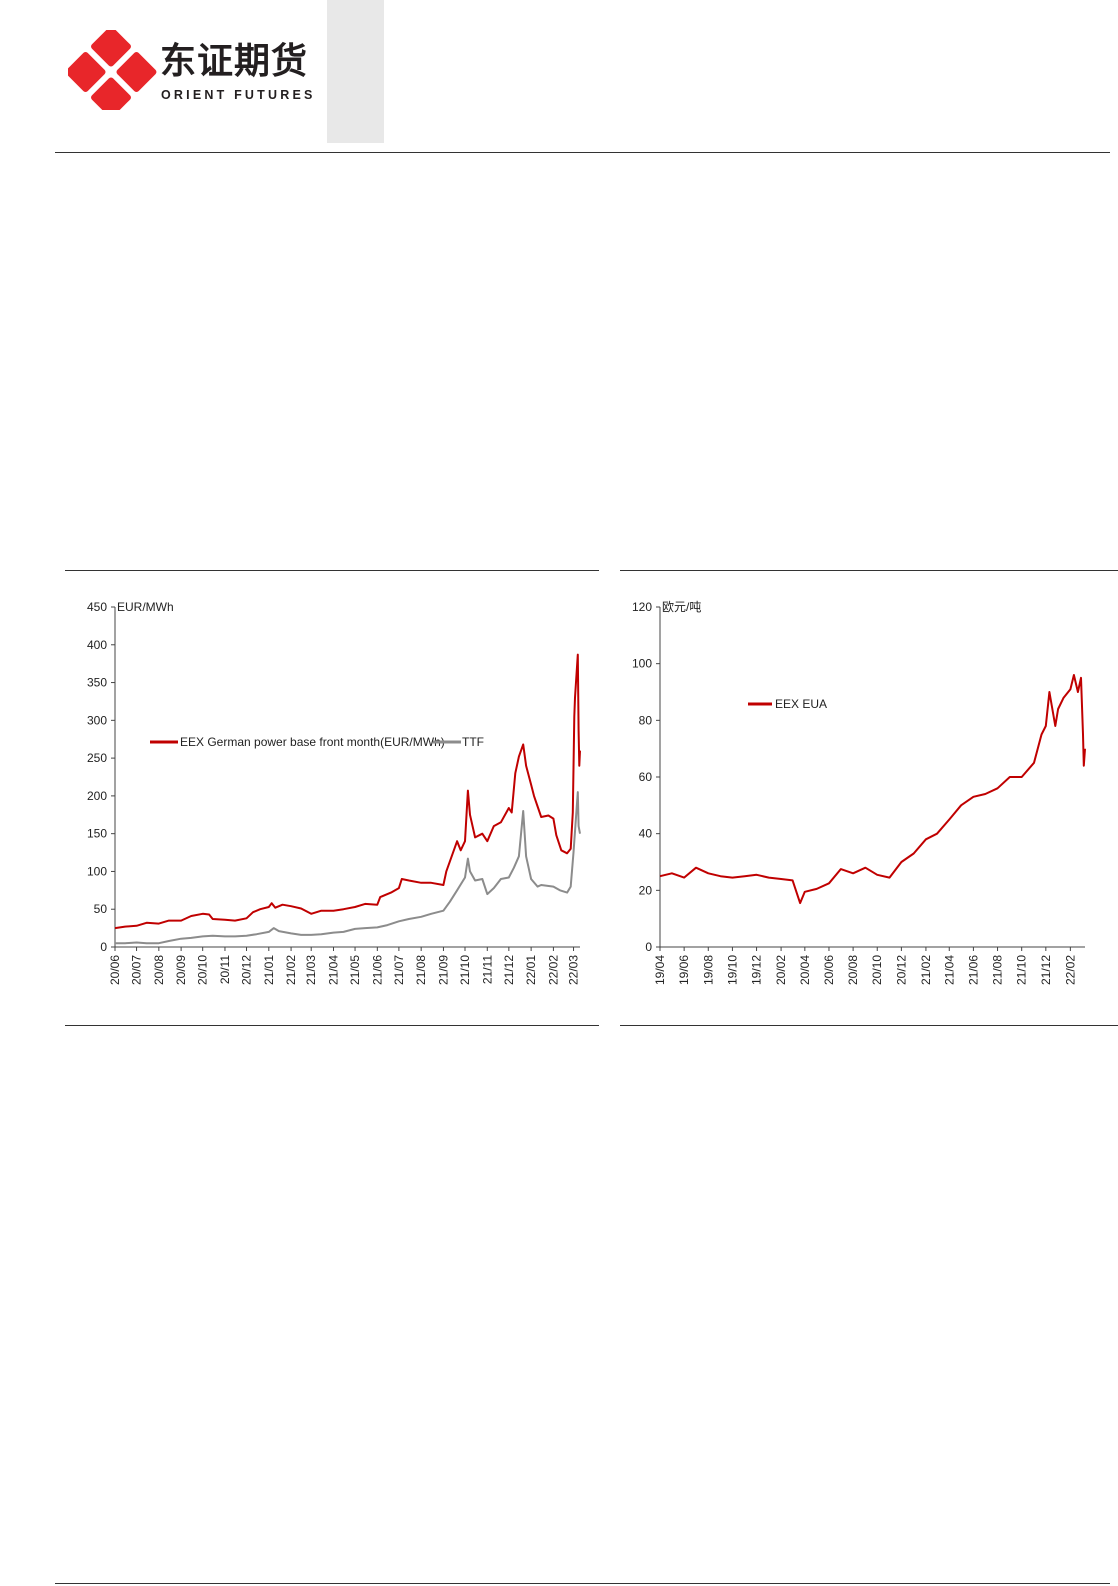  I want to click on y-tick-label: 400, so click(97, 645).